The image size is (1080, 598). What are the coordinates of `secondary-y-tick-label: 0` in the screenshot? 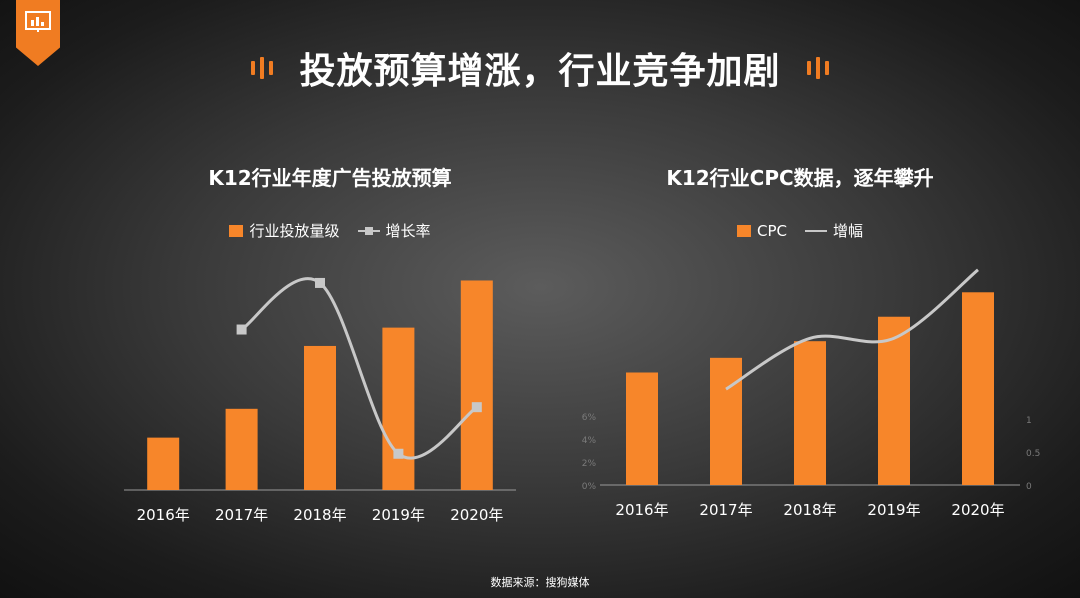 It's located at (1029, 487).